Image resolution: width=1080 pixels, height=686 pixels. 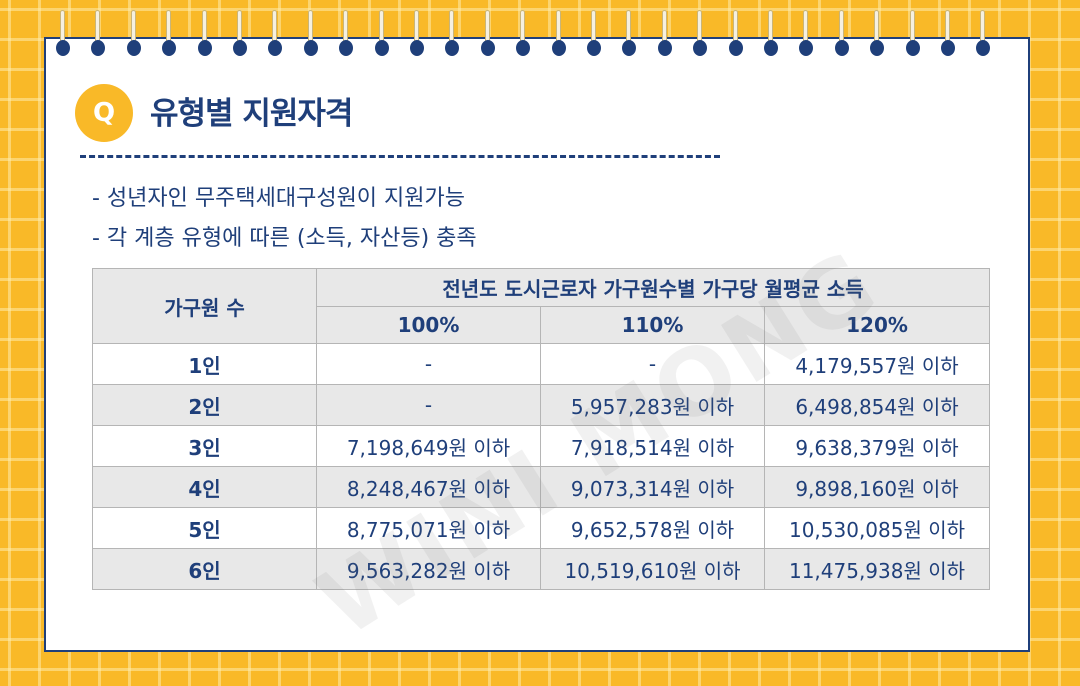 I want to click on income-cell-110: 9,652,578원 이하, so click(x=652, y=528).